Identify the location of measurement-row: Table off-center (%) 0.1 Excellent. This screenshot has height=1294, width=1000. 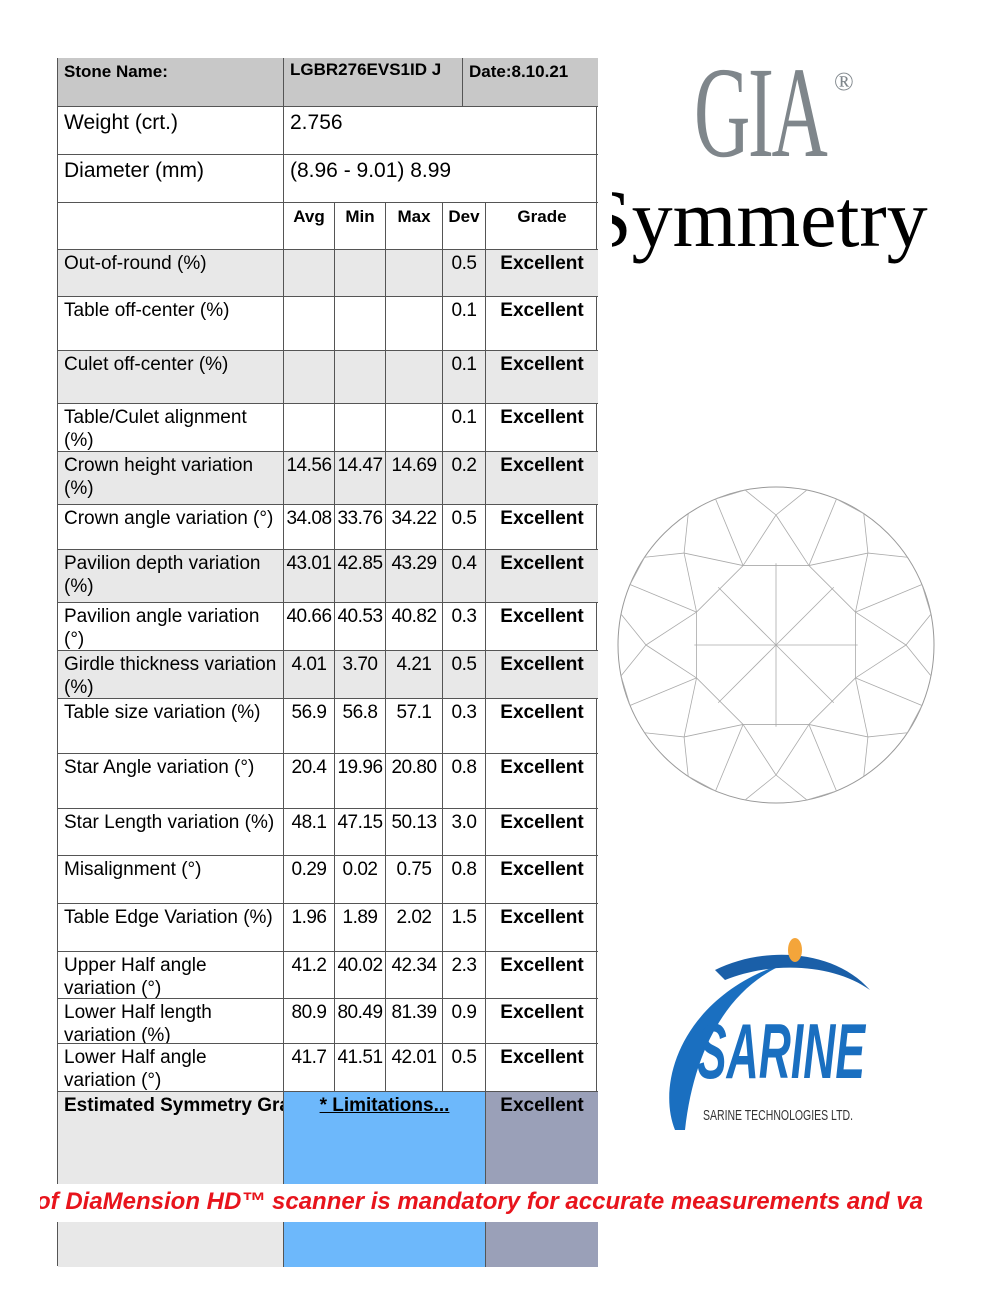
(328, 323).